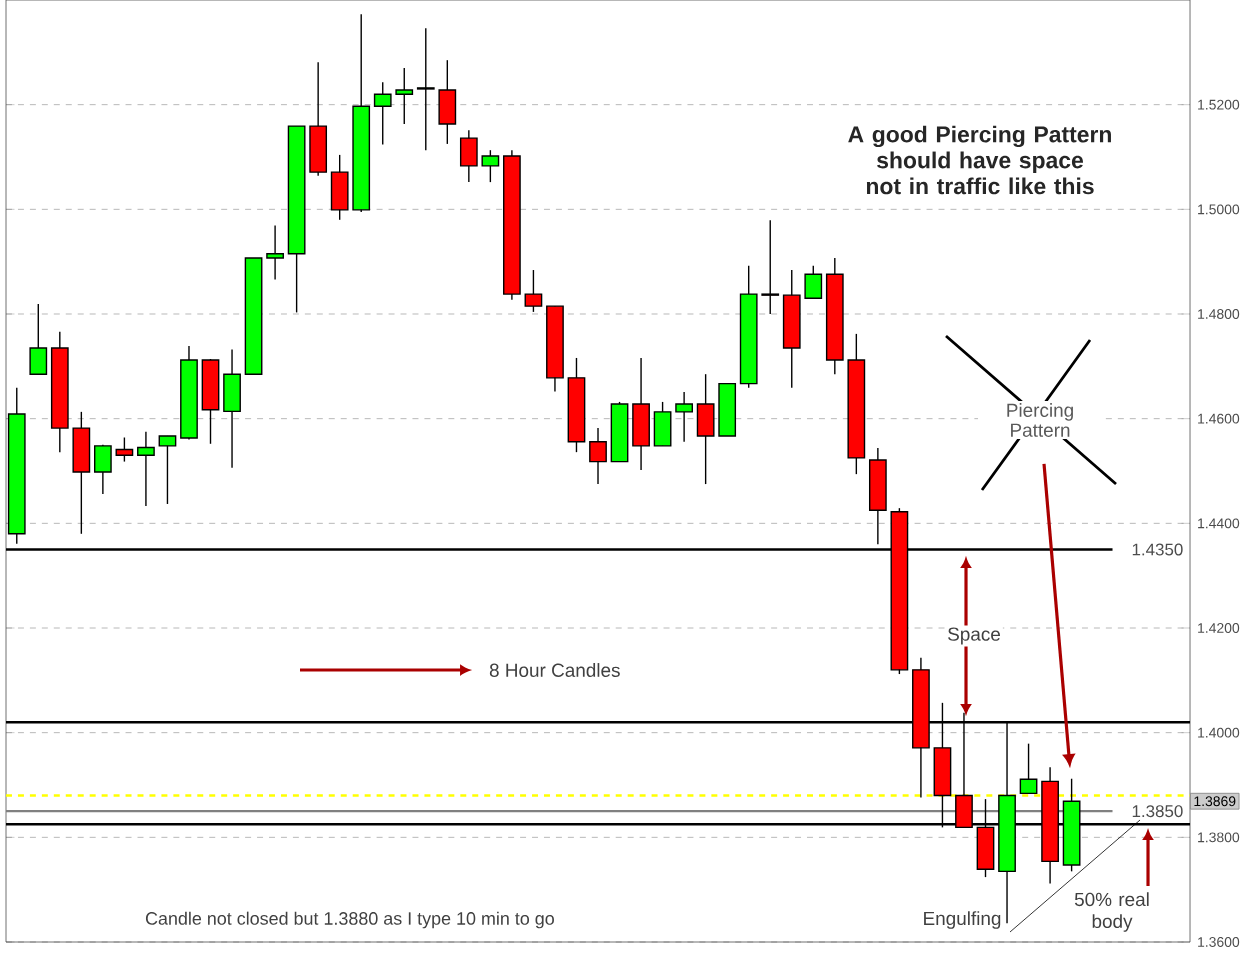  I want to click on annotation: Piercing Pattern, so click(1040, 420).